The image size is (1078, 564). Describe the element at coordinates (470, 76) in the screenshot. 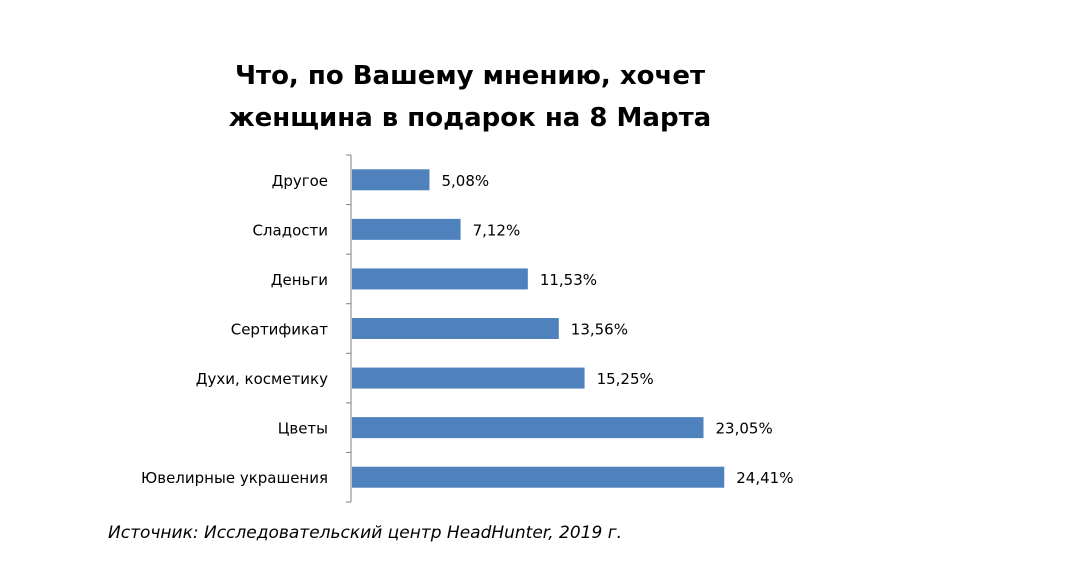

I see `chart-title-line-1: Что, по Вашему мнению, хочет` at that location.